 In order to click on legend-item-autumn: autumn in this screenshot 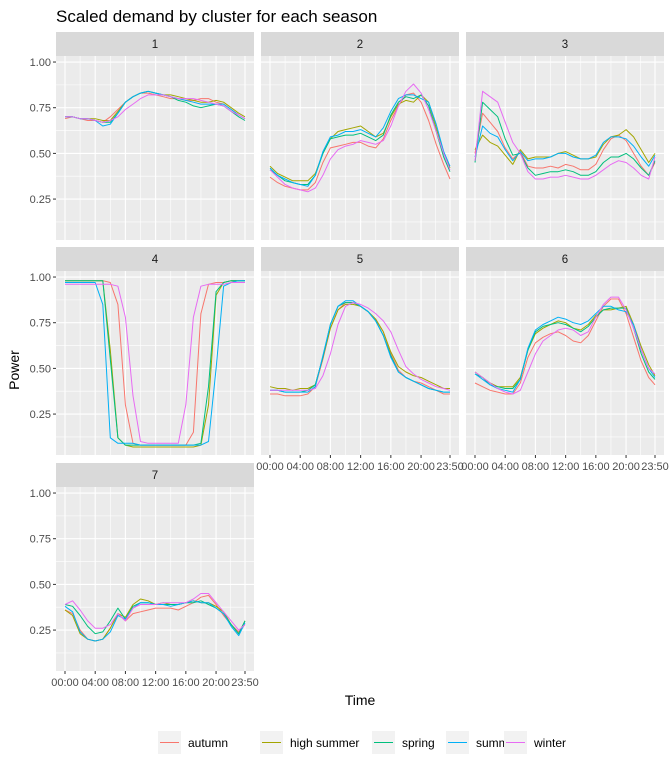, I will do `click(193, 742)`.